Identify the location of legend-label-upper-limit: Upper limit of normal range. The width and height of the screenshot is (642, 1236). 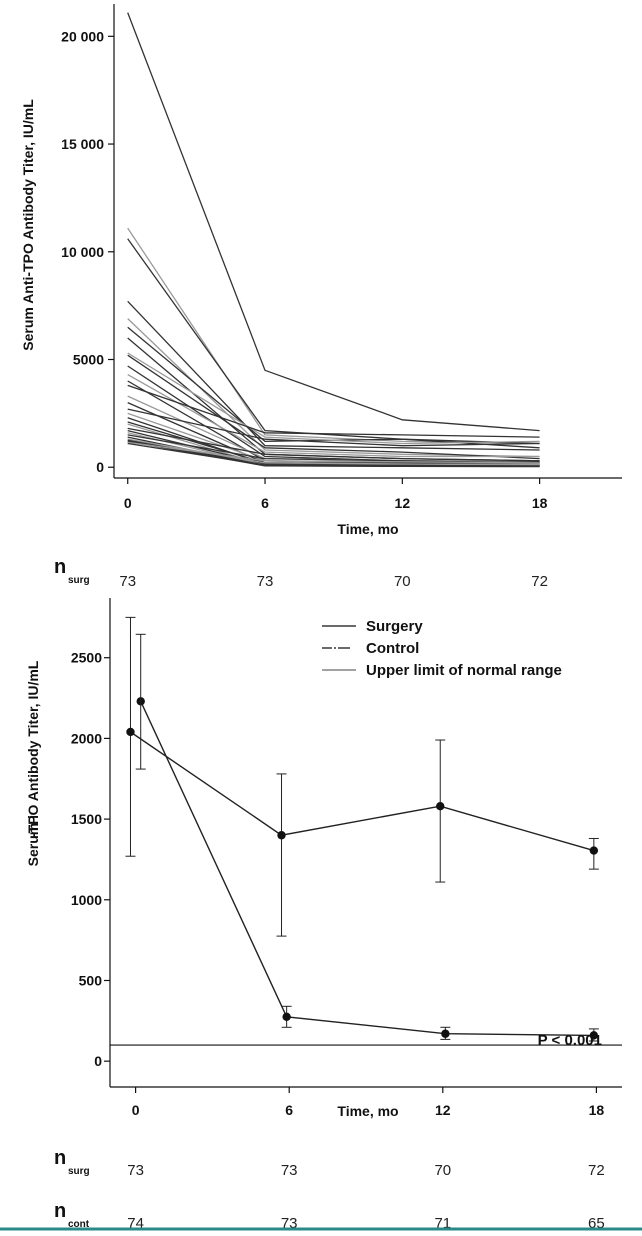
(464, 670).